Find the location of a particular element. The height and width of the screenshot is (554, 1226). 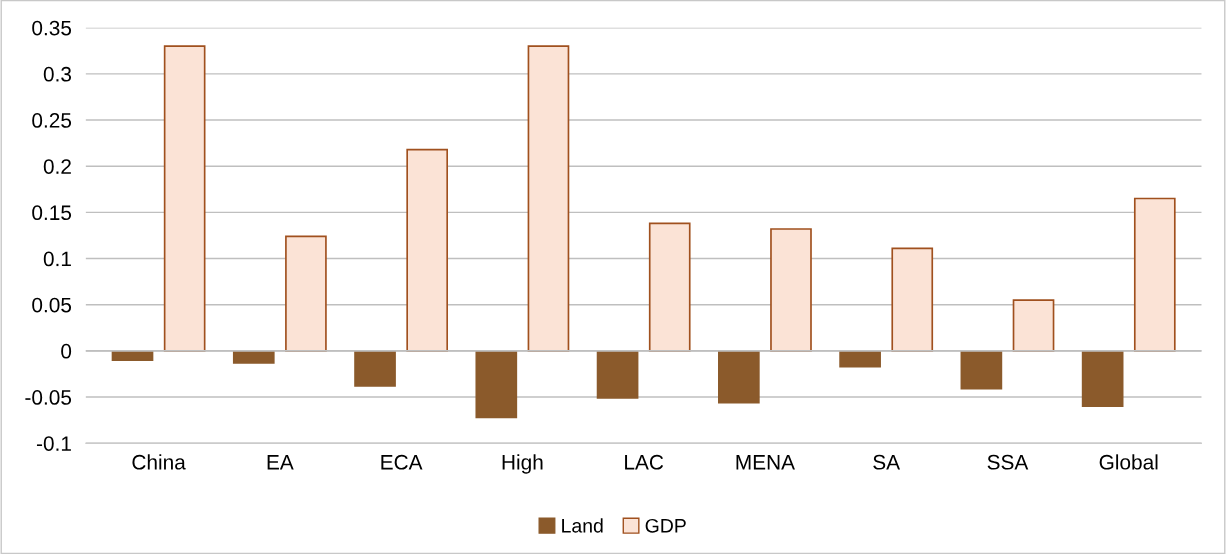

y-tick-label: 0.3 is located at coordinates (57, 74).